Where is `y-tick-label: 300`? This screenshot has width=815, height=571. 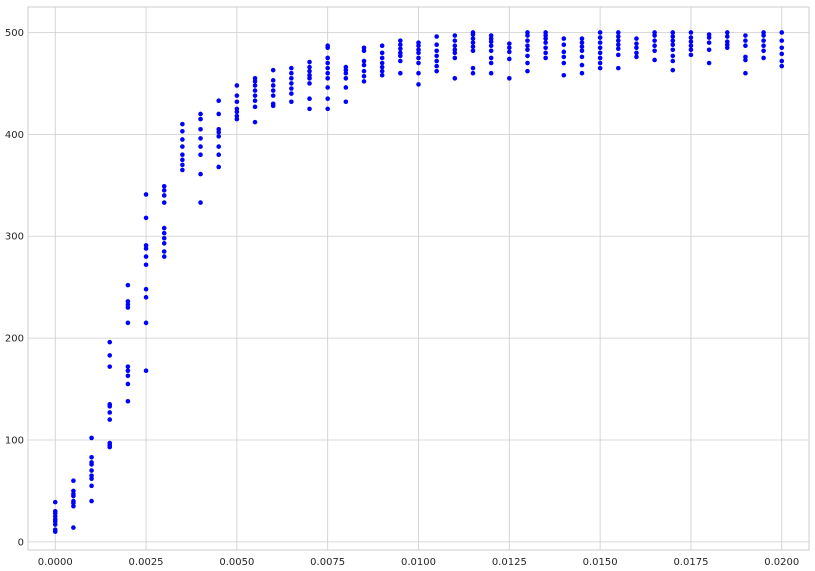
y-tick-label: 300 is located at coordinates (14, 237).